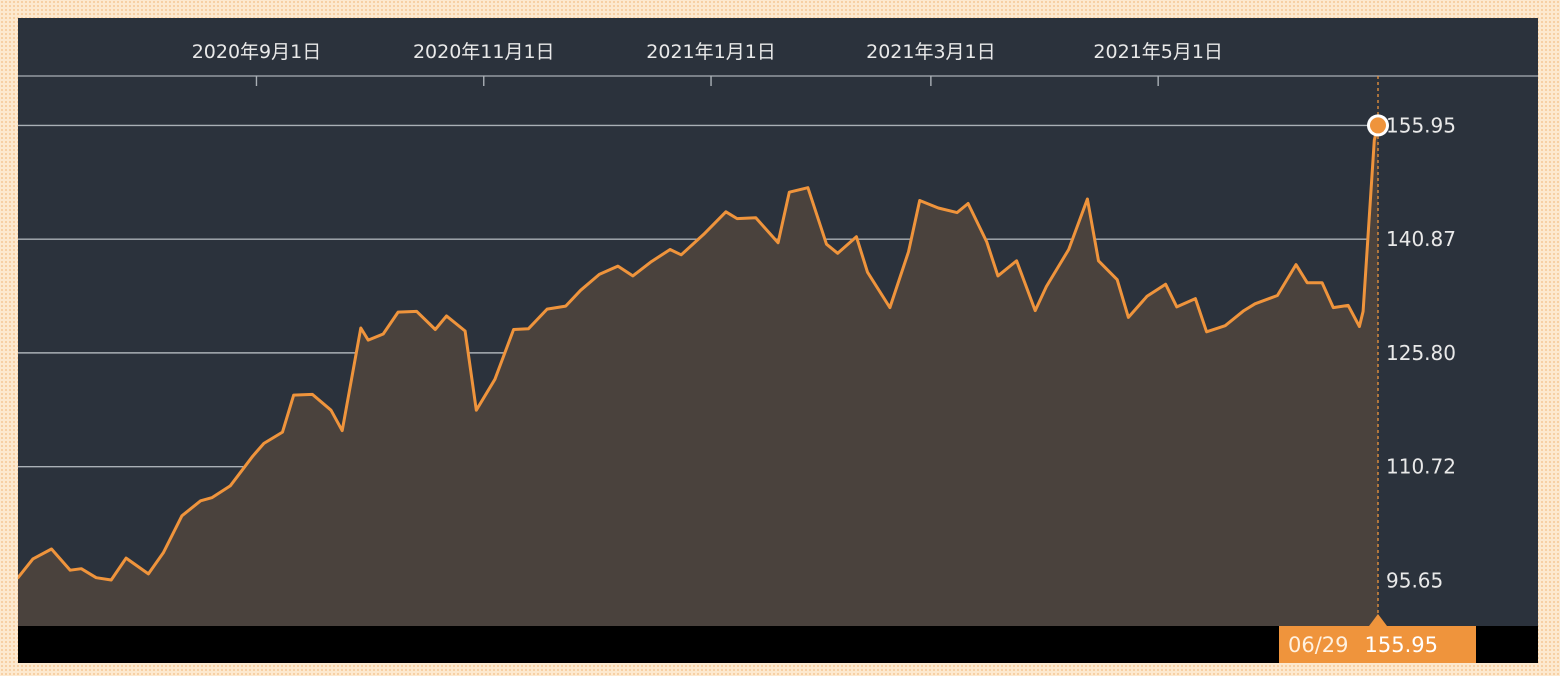 Image resolution: width=1560 pixels, height=676 pixels. What do you see at coordinates (1158, 52) in the screenshot?
I see `x-tick-label-4: 2021年5月1日` at bounding box center [1158, 52].